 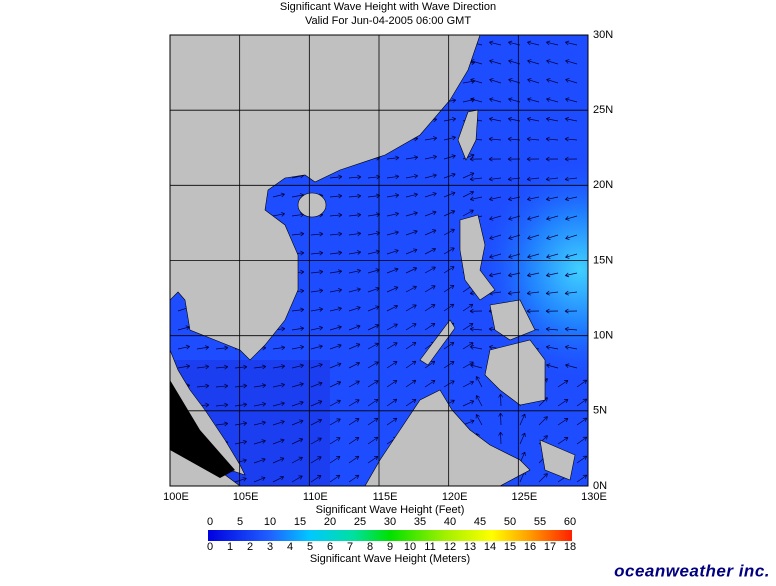 I want to click on feet-tick: 25, so click(x=360, y=522).